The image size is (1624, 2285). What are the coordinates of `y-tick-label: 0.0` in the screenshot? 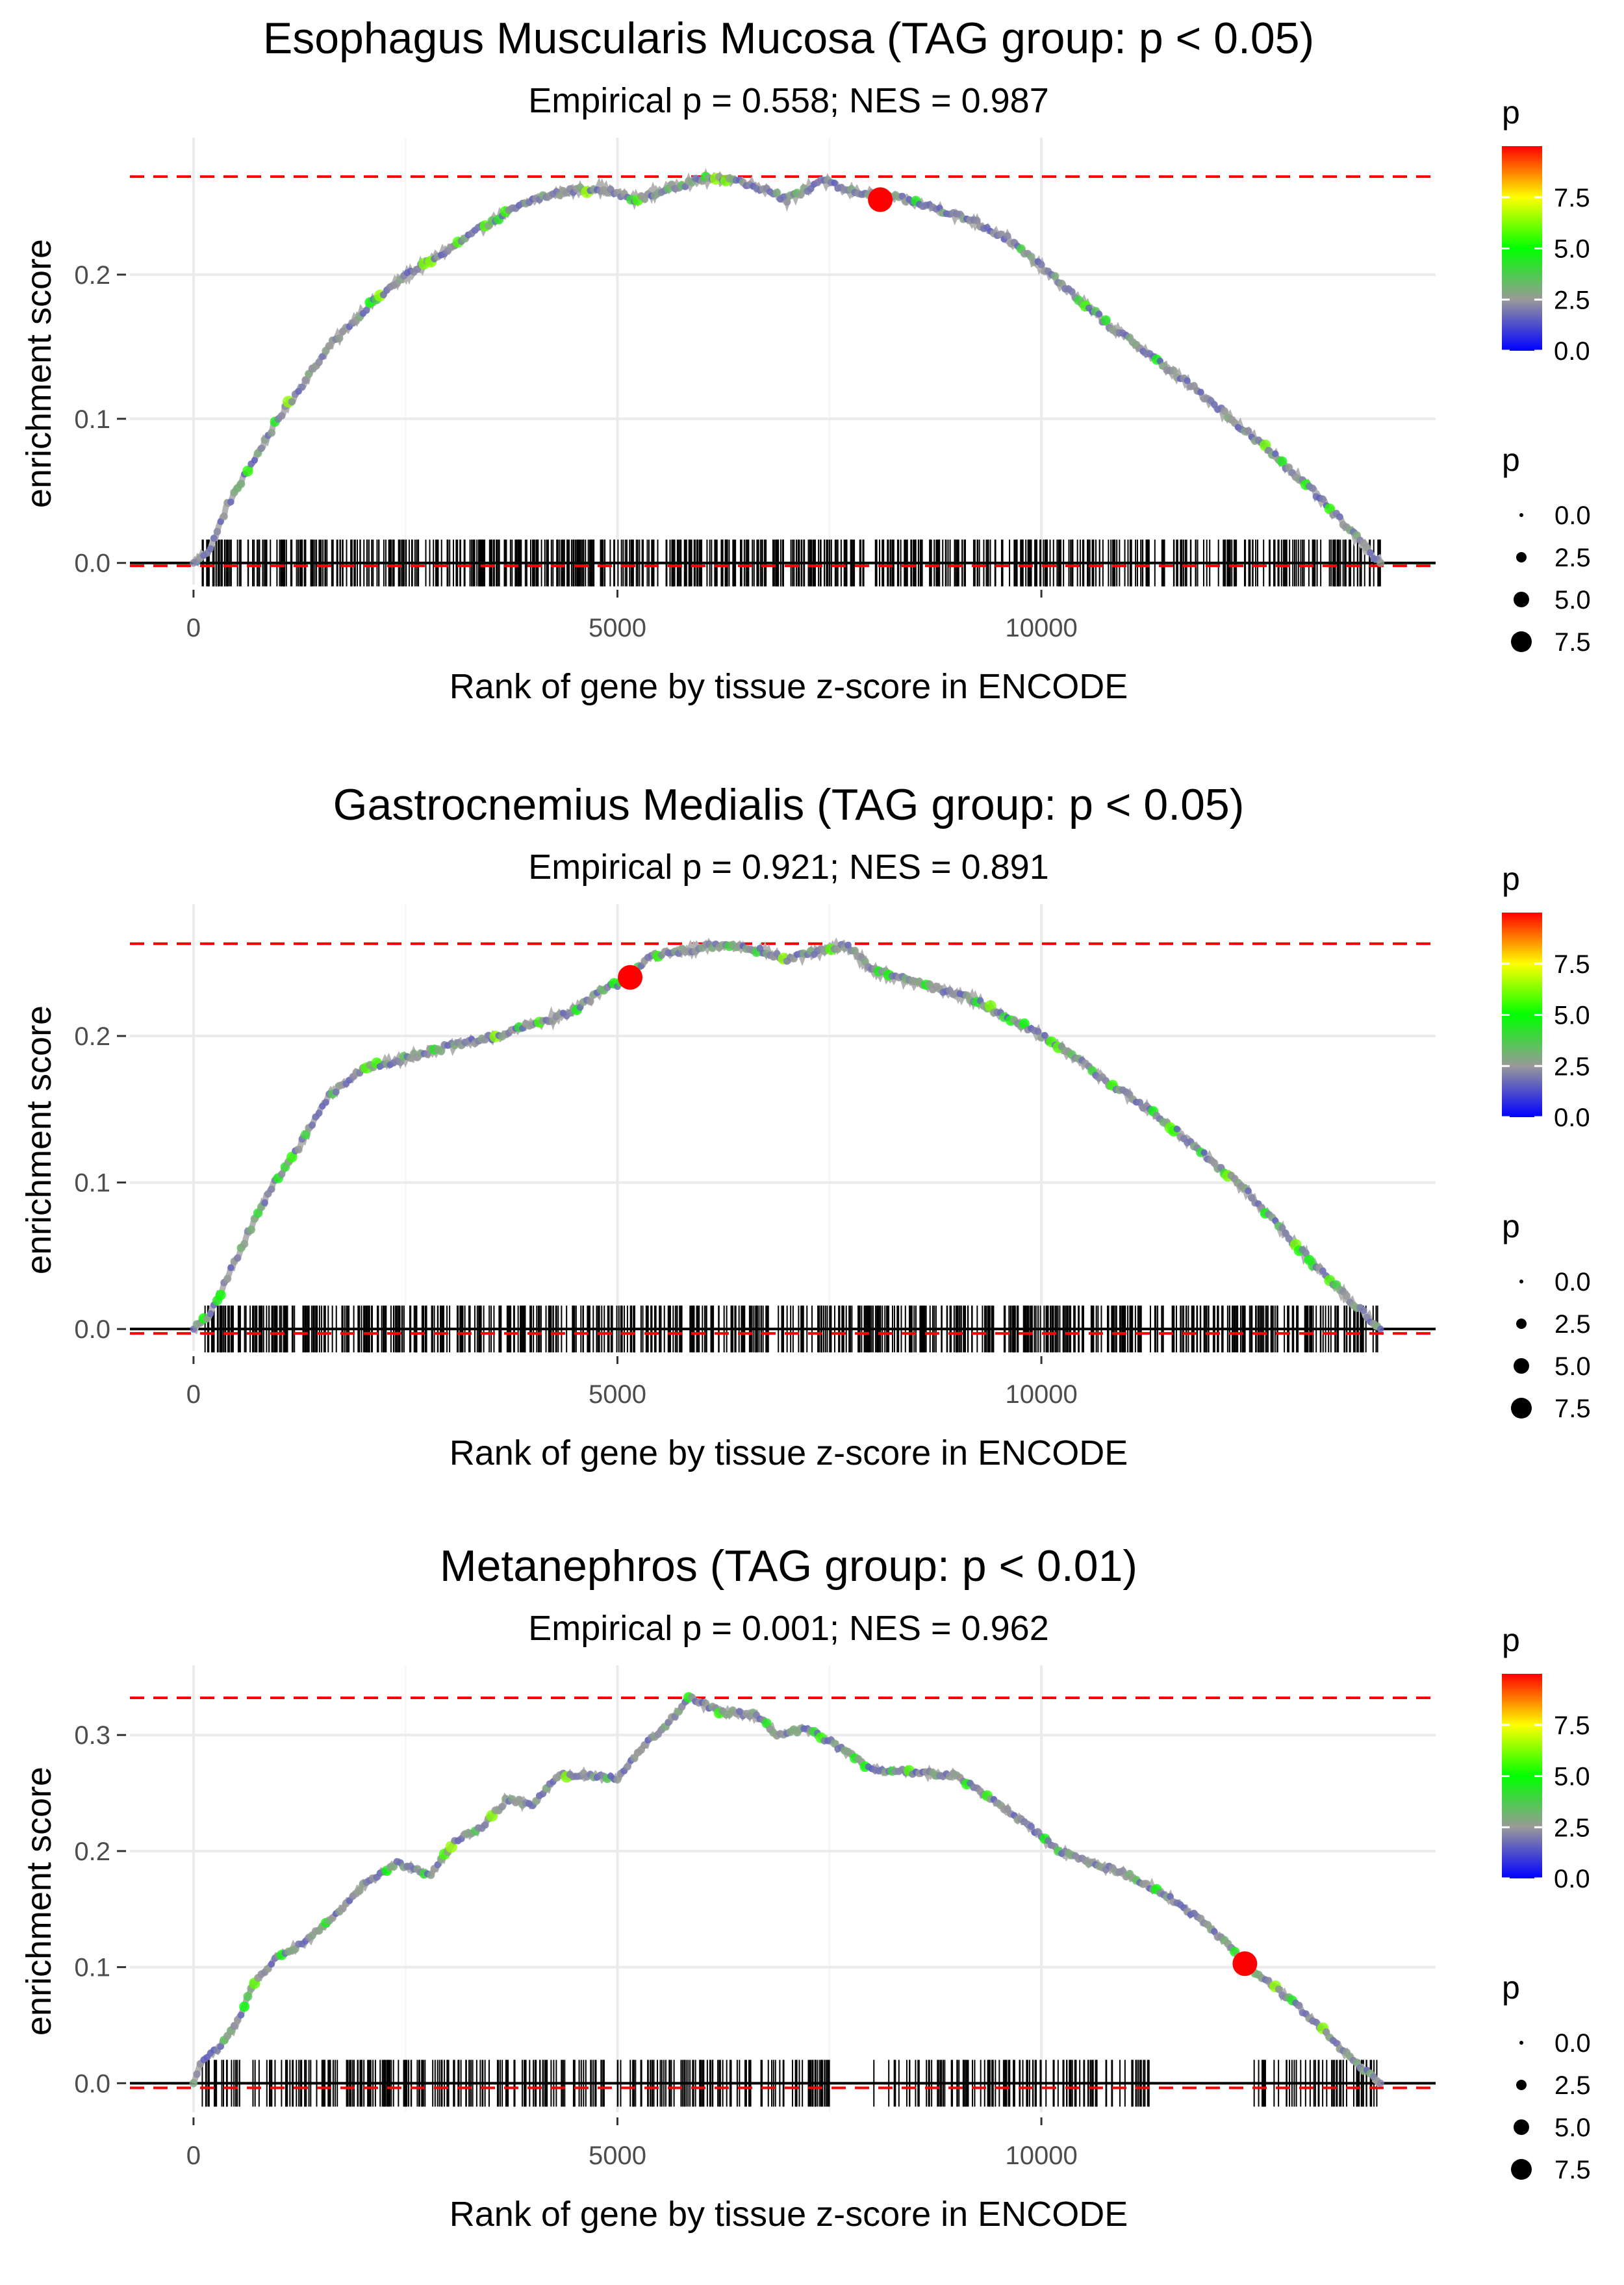 It's located at (92, 2083).